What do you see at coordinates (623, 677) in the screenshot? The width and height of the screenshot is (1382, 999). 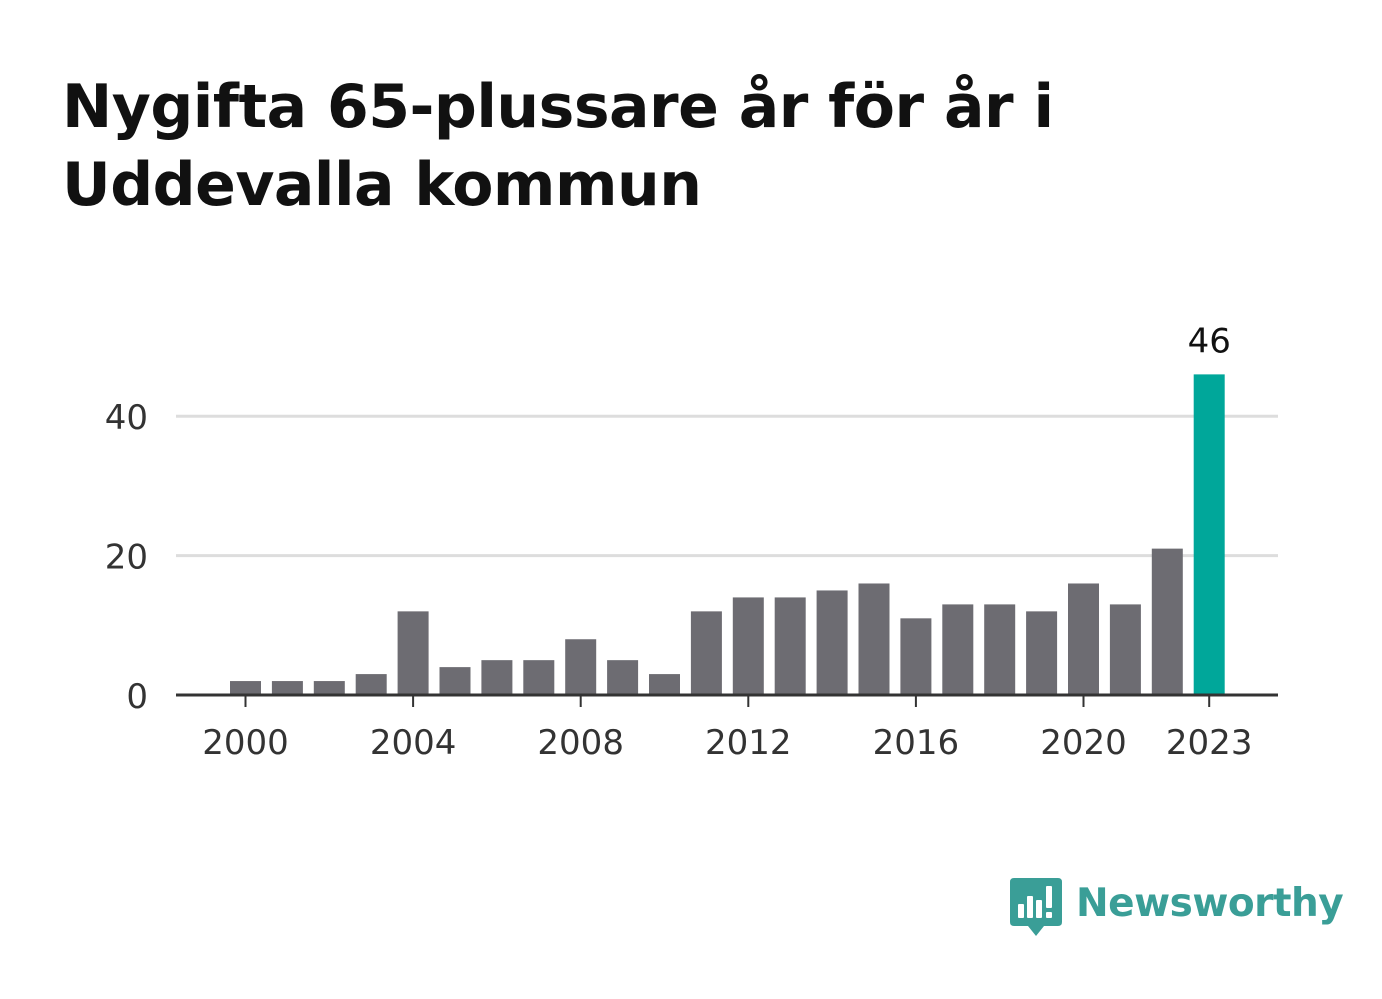 I see `bar-2009` at bounding box center [623, 677].